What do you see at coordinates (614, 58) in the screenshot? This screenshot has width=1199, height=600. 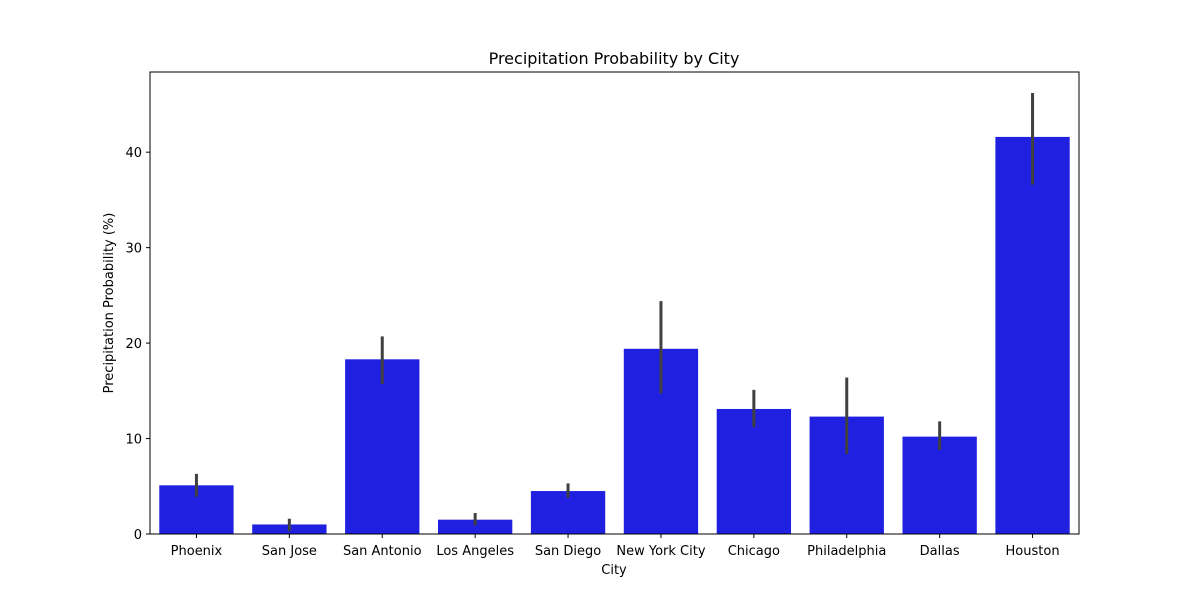 I see `chart-title: Precipitation Probability by City` at bounding box center [614, 58].